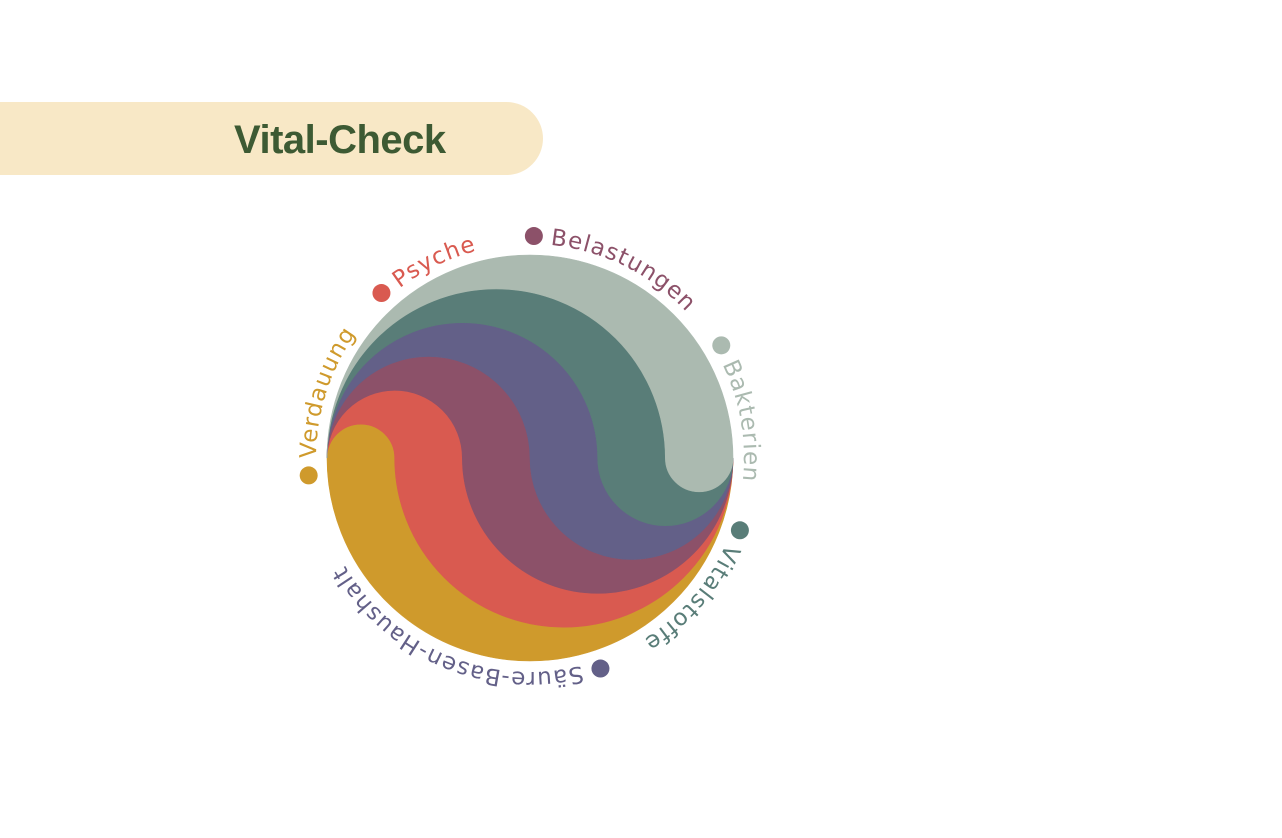  What do you see at coordinates (340, 140) in the screenshot?
I see `page-title: Vital-Check` at bounding box center [340, 140].